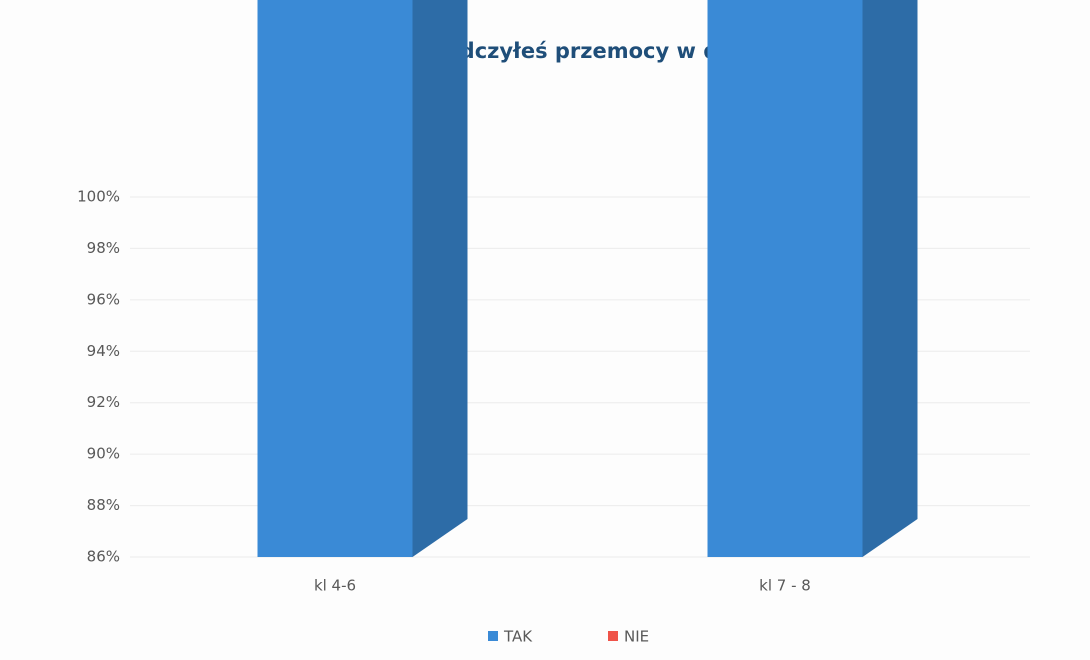 This screenshot has height=660, width=1090. What do you see at coordinates (103, 557) in the screenshot?
I see `y-tick-label: 86%` at bounding box center [103, 557].